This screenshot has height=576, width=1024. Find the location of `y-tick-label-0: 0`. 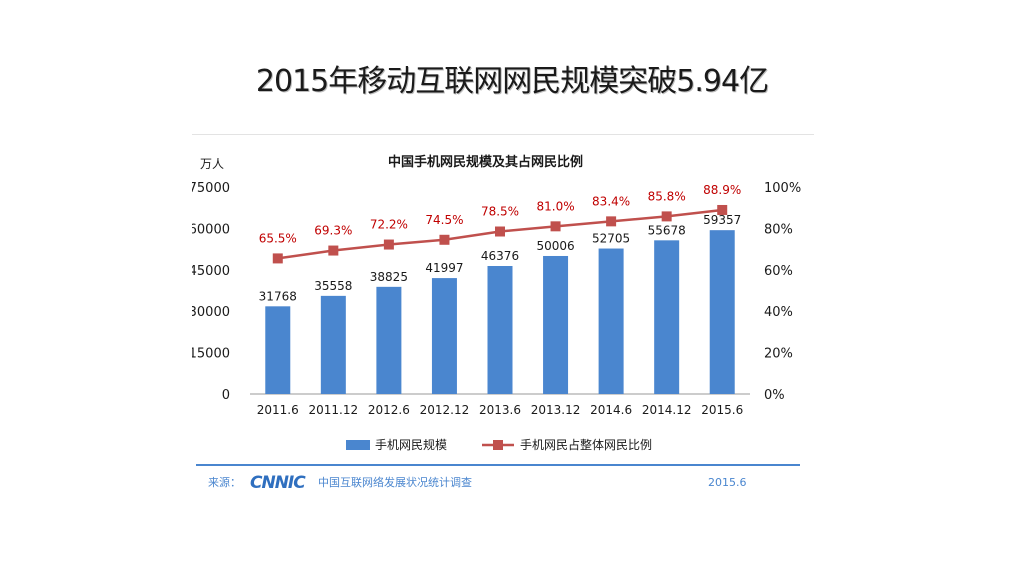

y-tick-label-0: 0 is located at coordinates (226, 395).